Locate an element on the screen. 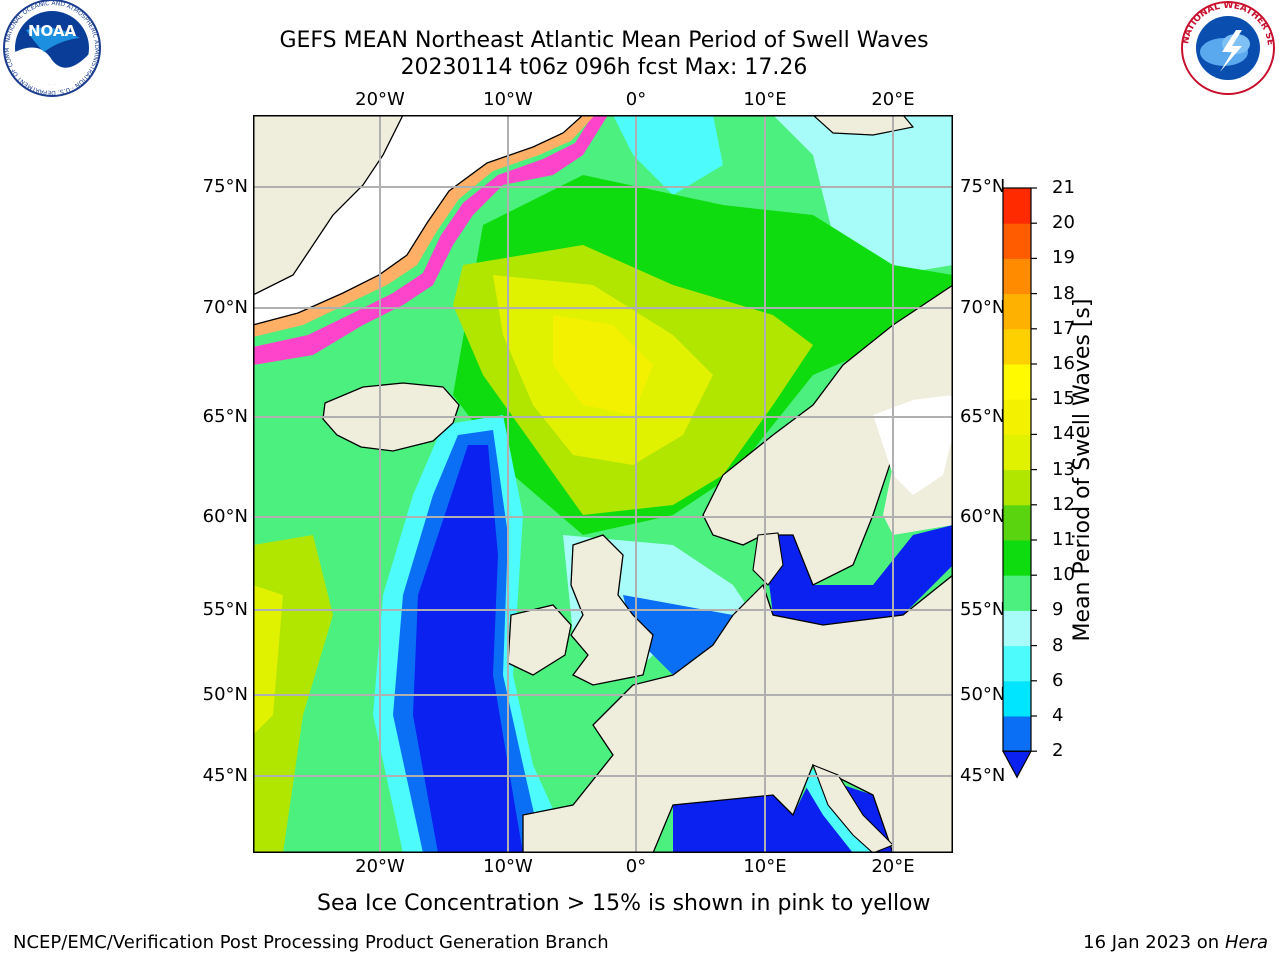 This screenshot has height=960, width=1280. greenland-coast is located at coordinates (418, 220).